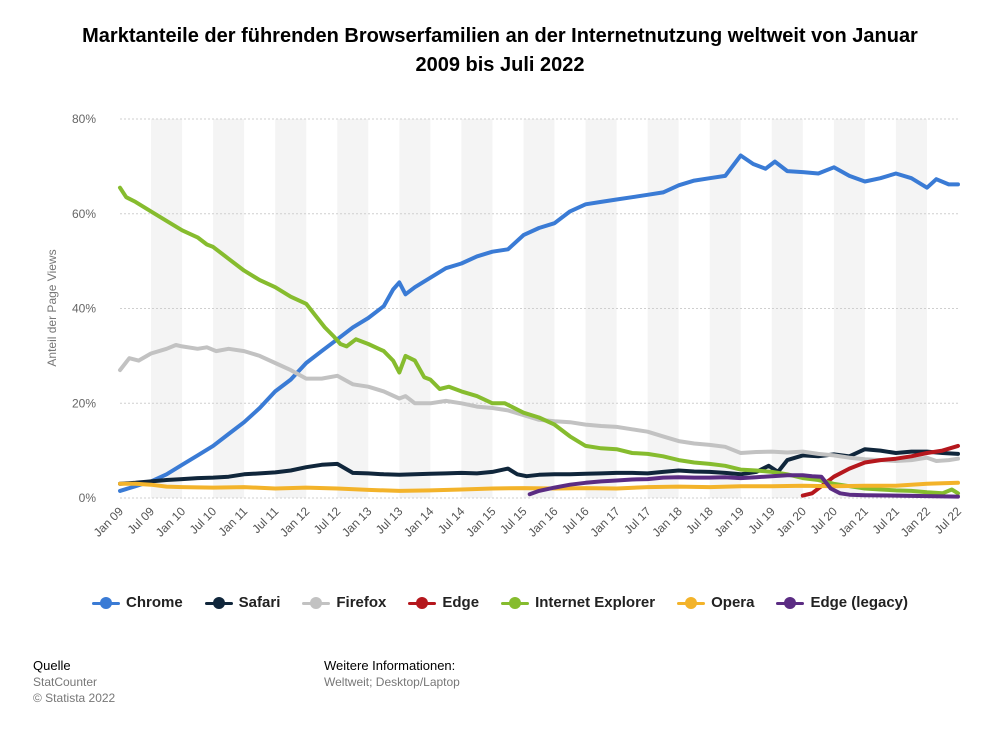  What do you see at coordinates (859, 602) in the screenshot?
I see `legend-label: Edge (legacy)` at bounding box center [859, 602].